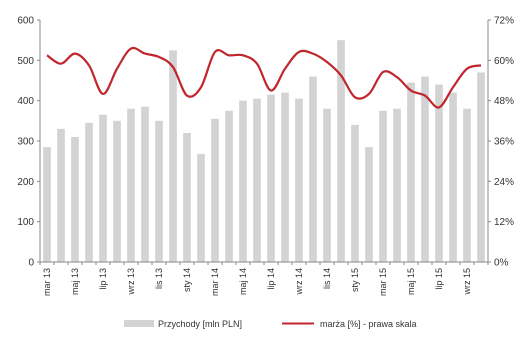  I want to click on y-left-tick-label: 300, so click(25, 142).